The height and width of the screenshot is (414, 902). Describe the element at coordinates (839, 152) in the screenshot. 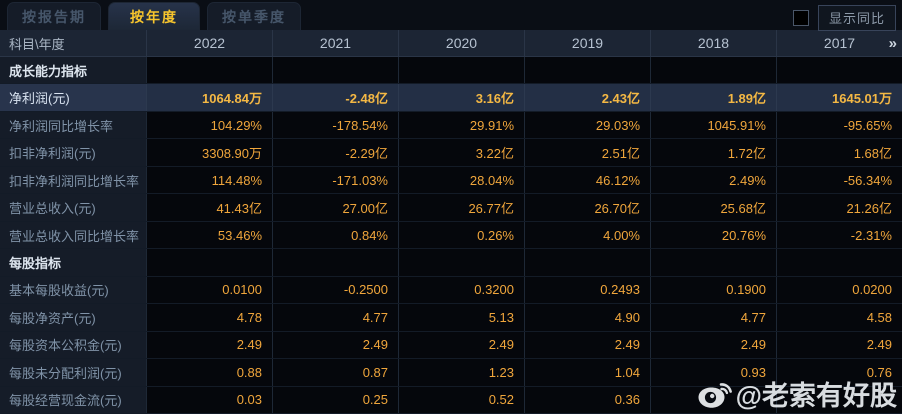

I see `cell-value: 1.68亿` at that location.